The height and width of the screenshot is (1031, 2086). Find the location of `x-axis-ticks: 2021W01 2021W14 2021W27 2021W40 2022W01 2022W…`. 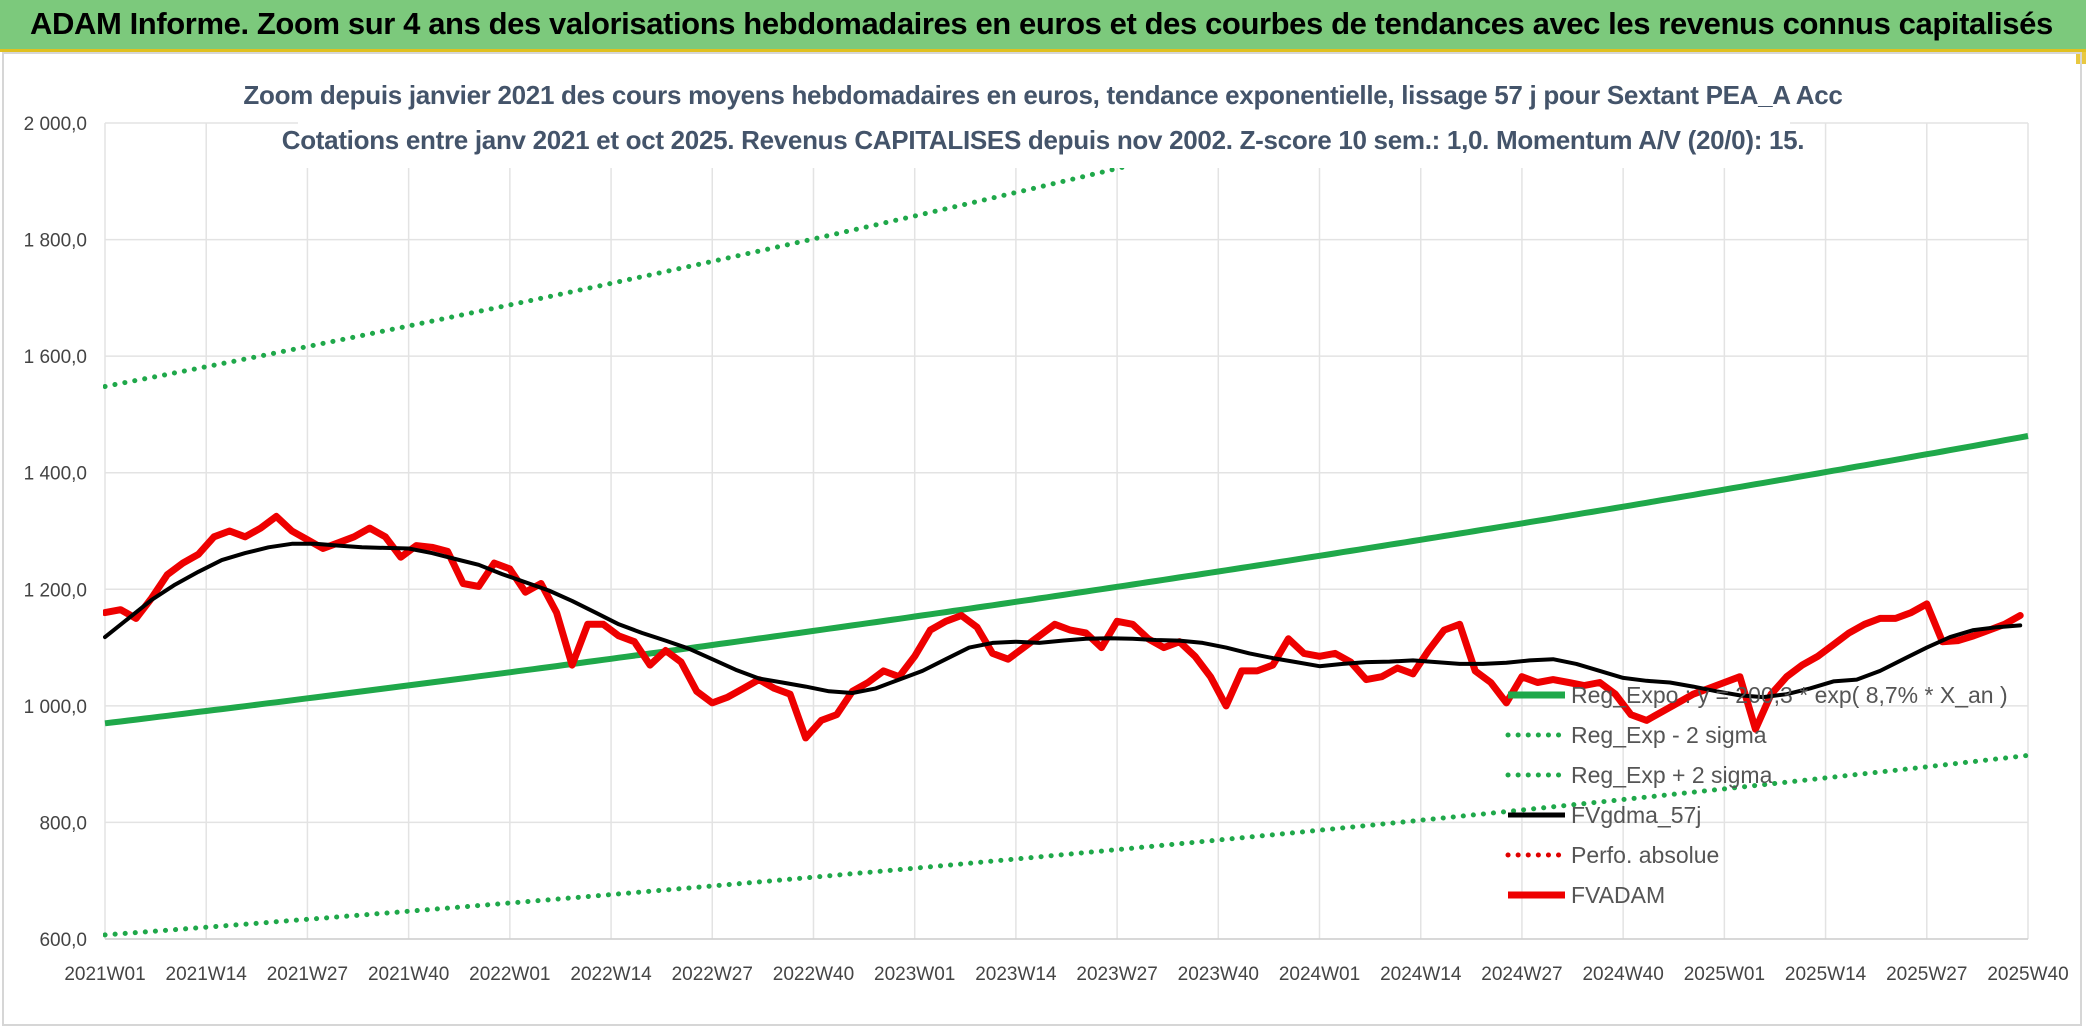

x-axis-ticks: 2021W01 2021W14 2021W27 2021W40 2022W01 2022W… is located at coordinates (1066, 974).